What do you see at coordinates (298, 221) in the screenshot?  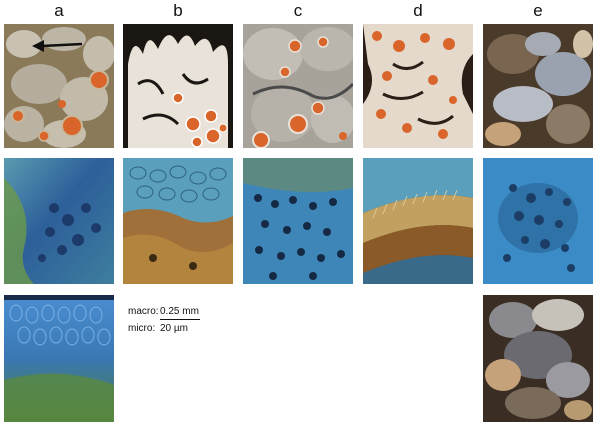 I see `micro-photo-c` at bounding box center [298, 221].